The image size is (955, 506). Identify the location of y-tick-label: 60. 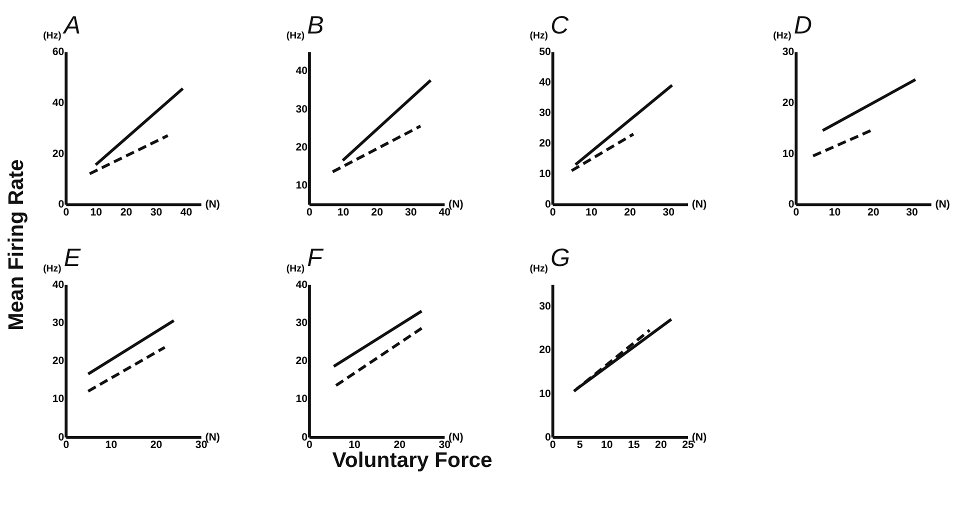
(58, 52).